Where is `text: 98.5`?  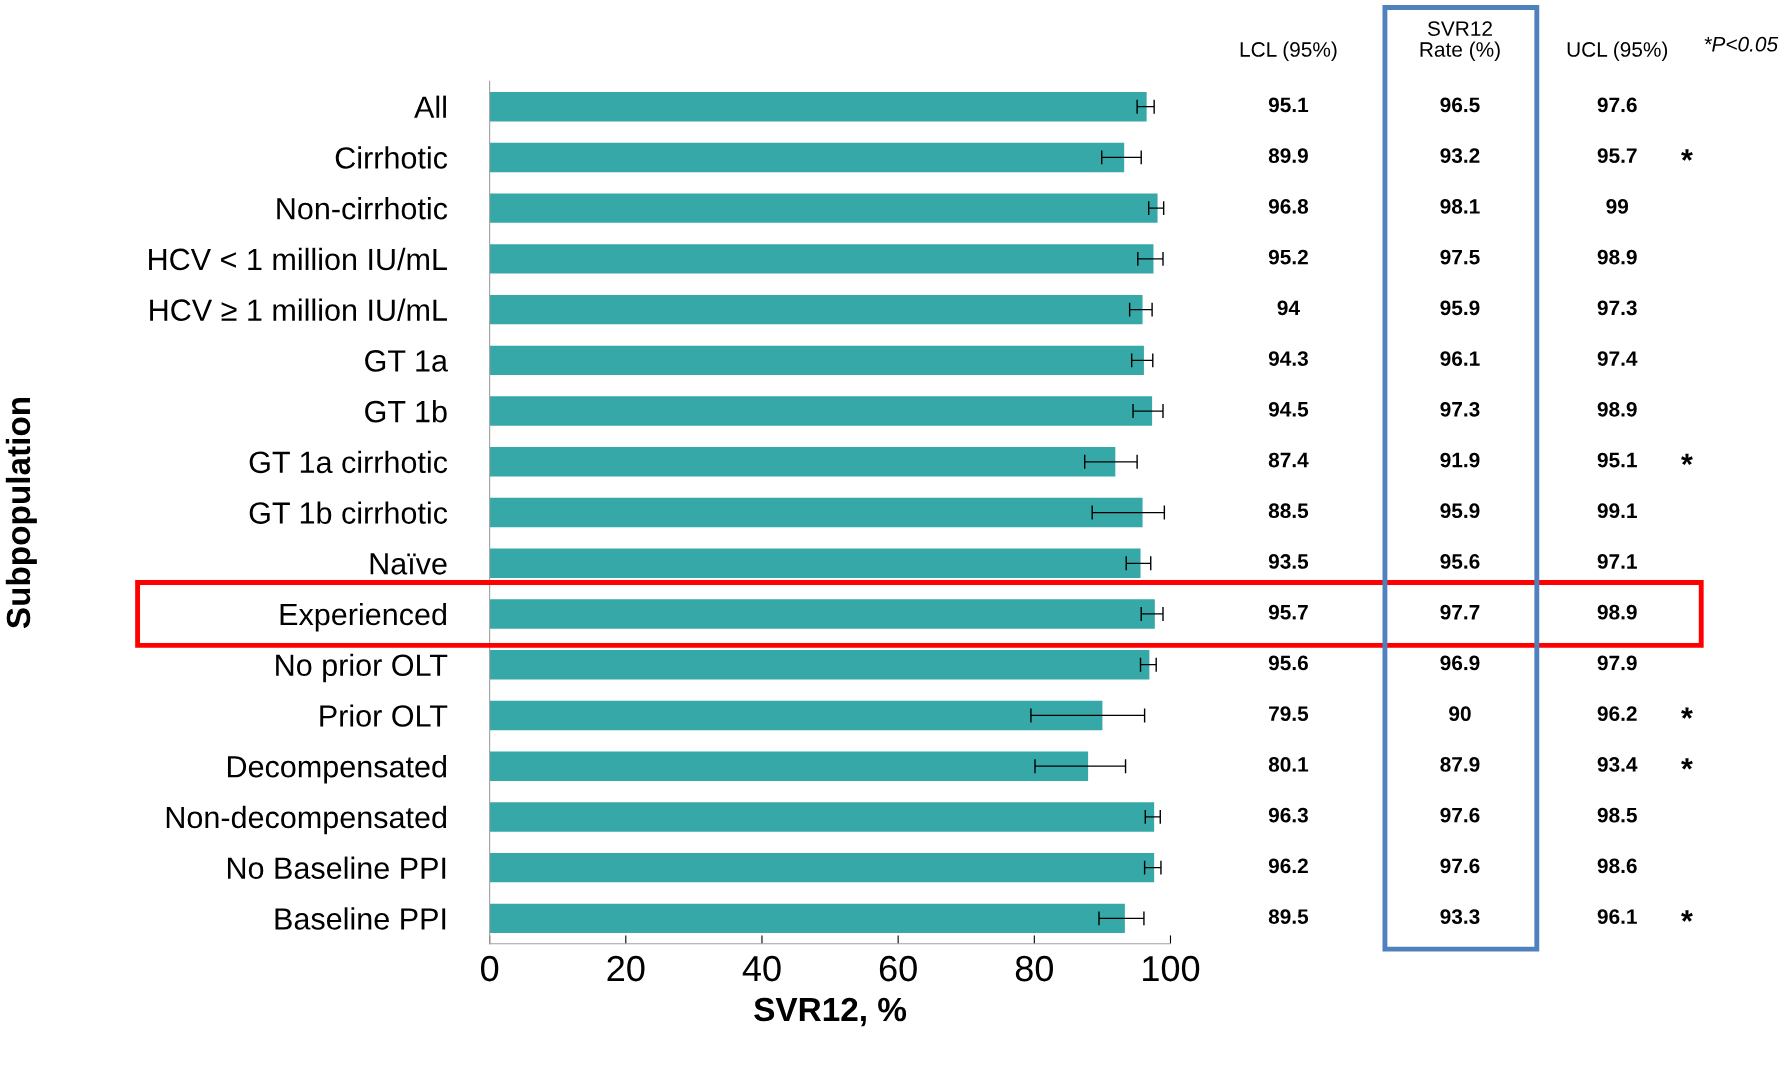 text: 98.5 is located at coordinates (1617, 815).